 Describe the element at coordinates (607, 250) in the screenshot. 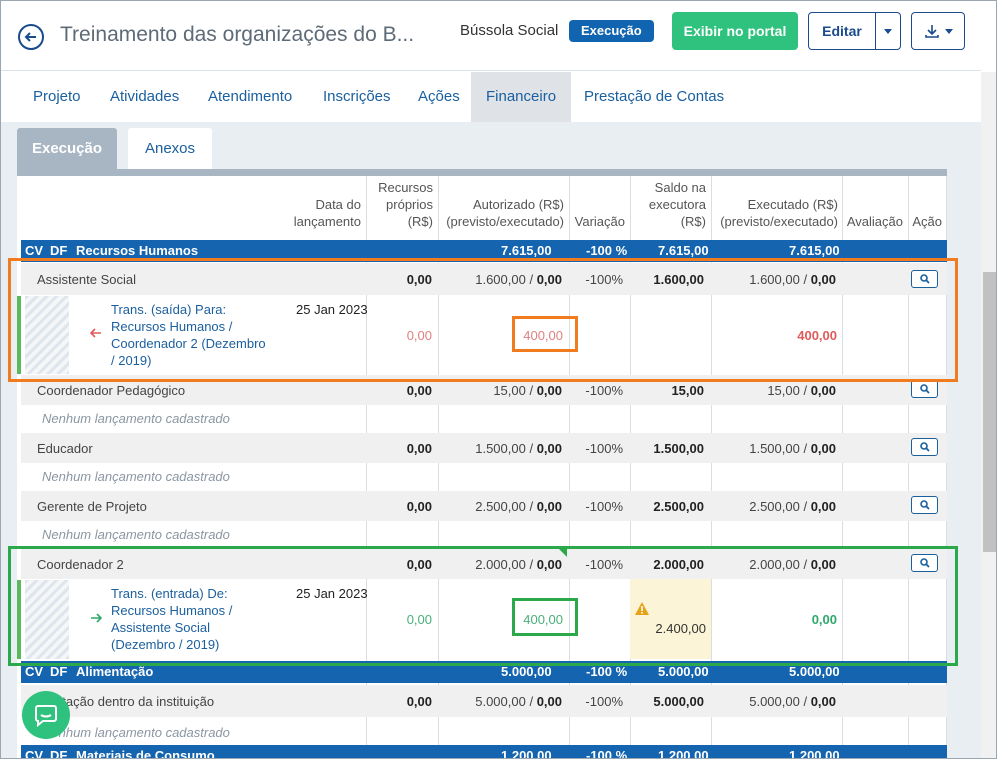

I see `section-variation: -100 %` at that location.